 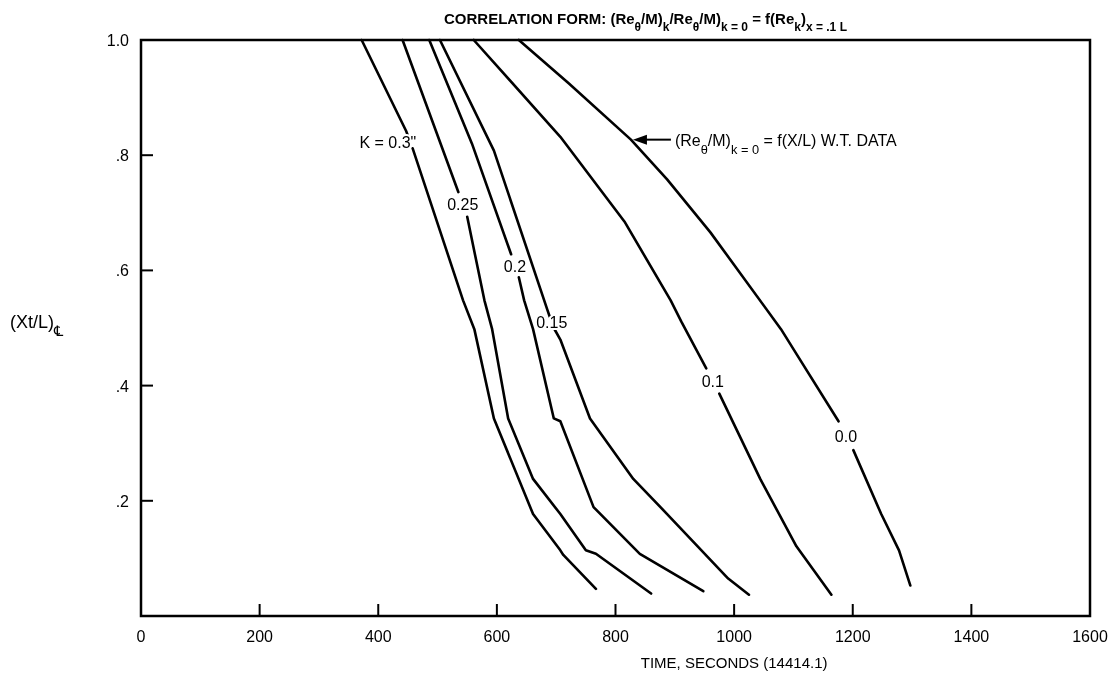 I want to click on chart-title: CORRELATION FORM: (Re$_{θ}$/M)$_{k}$/Re$_{θ}$/M)$_{k = 0}$ = f(Re$_{k}$)$_{x = .1 L}$, so click(x=645, y=22).